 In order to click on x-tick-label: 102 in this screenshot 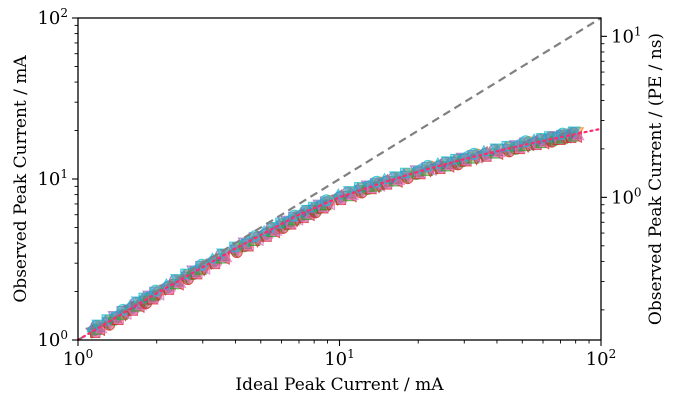, I will do `click(601, 358)`.